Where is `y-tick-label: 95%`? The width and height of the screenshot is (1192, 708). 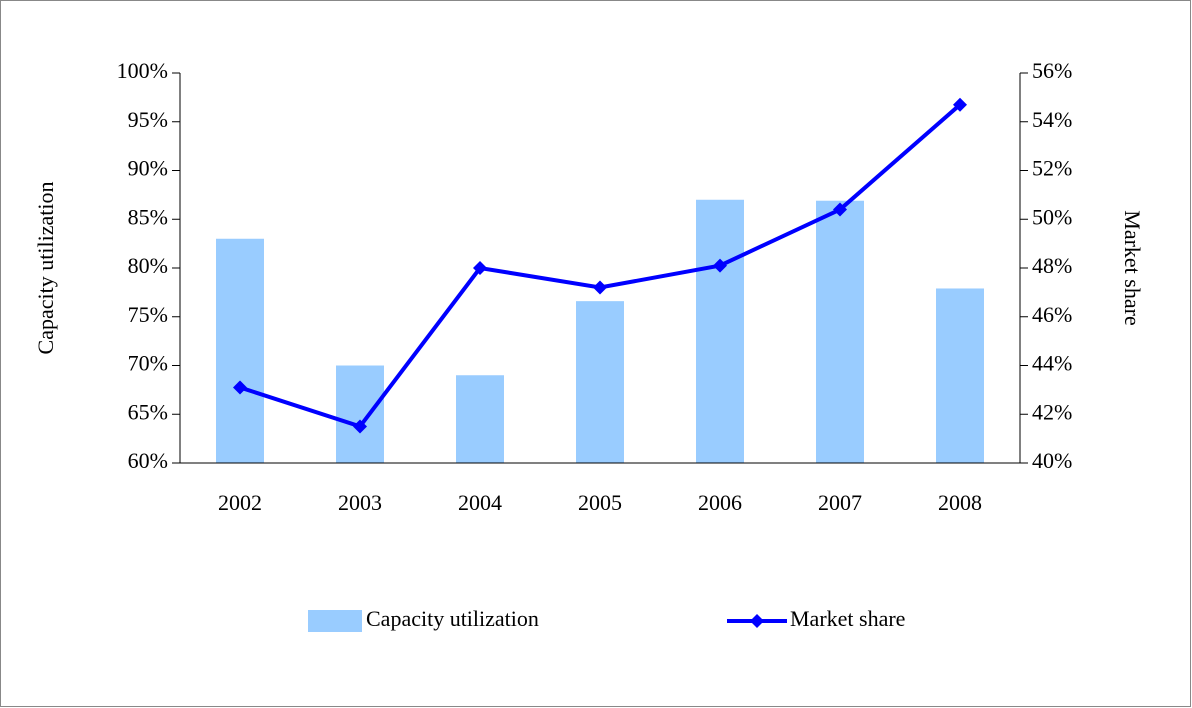
y-tick-label: 95% is located at coordinates (148, 119).